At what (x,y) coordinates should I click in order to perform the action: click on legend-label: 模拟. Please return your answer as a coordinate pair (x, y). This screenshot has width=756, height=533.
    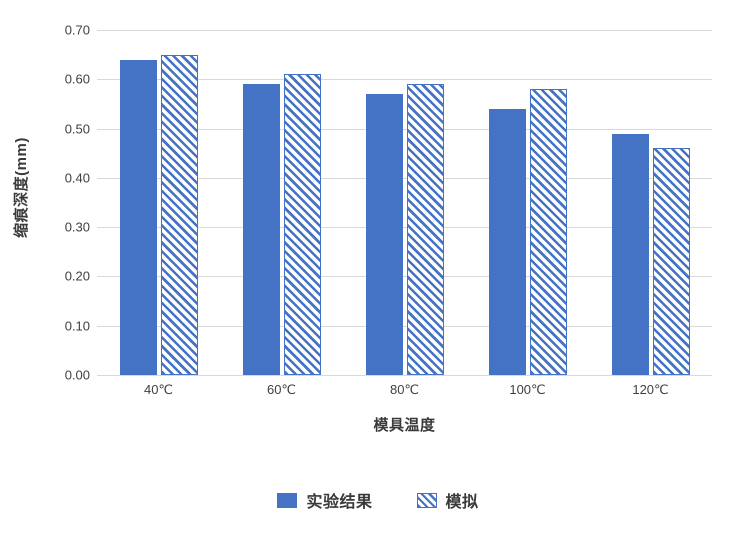
    Looking at the image, I should click on (462, 502).